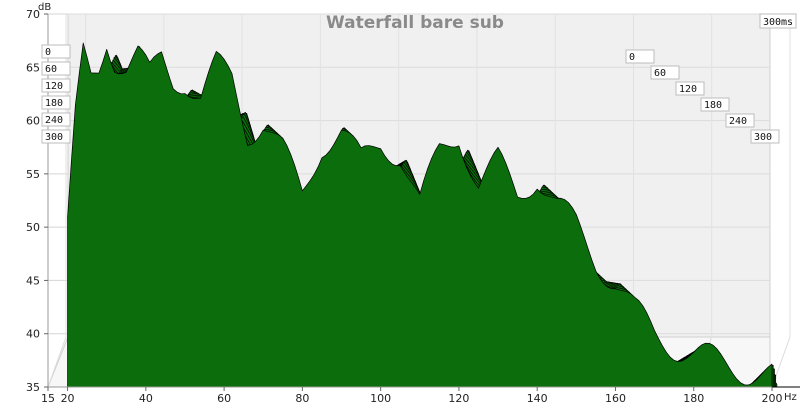 This screenshot has width=800, height=406. I want to click on x-tick-label: 80, so click(302, 398).